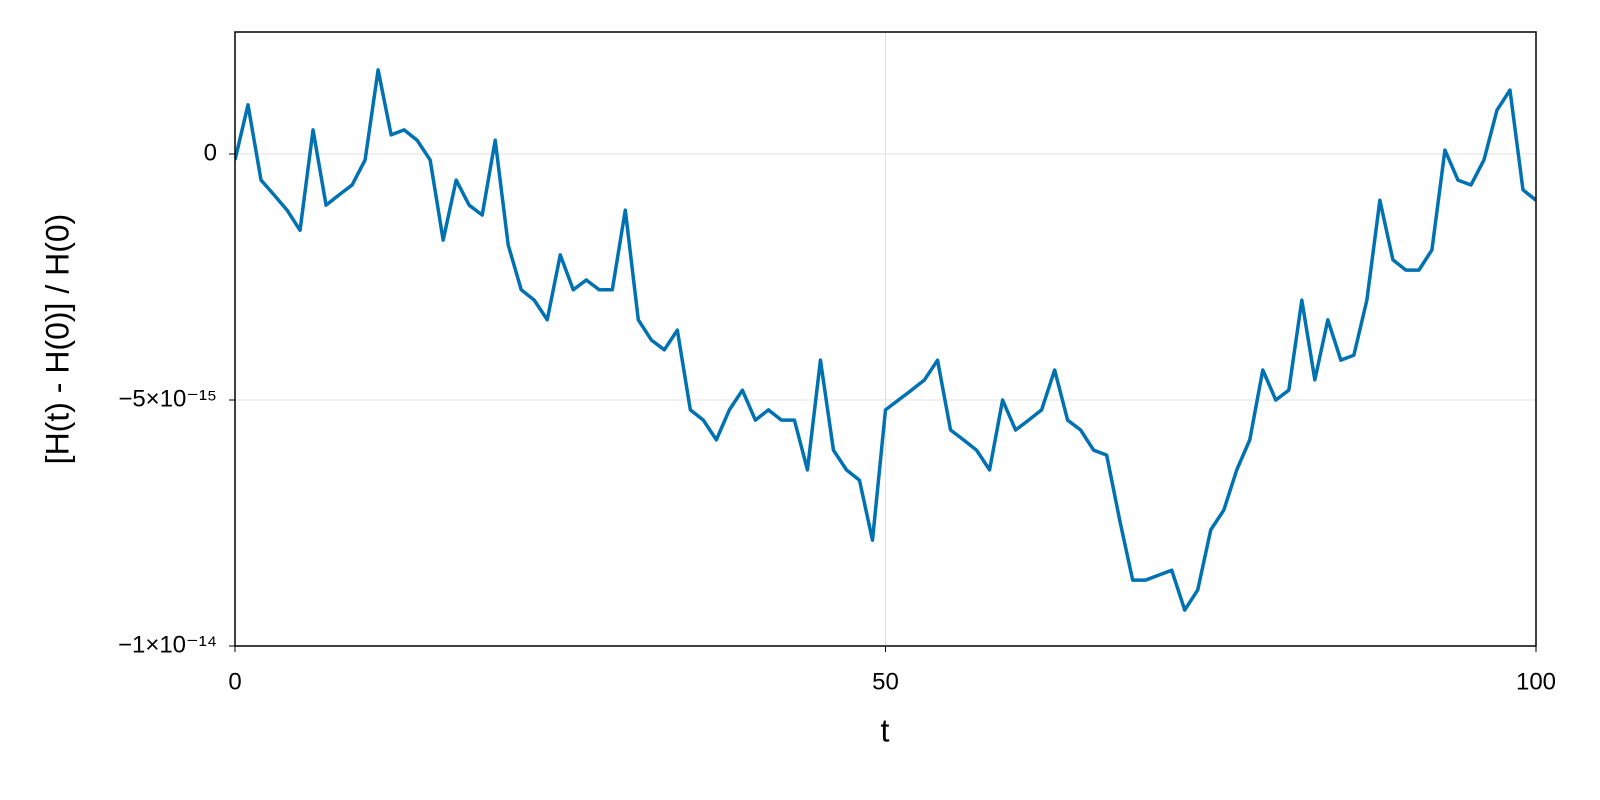 The width and height of the screenshot is (1600, 800). Describe the element at coordinates (234, 681) in the screenshot. I see `x-tick-label: 0` at that location.